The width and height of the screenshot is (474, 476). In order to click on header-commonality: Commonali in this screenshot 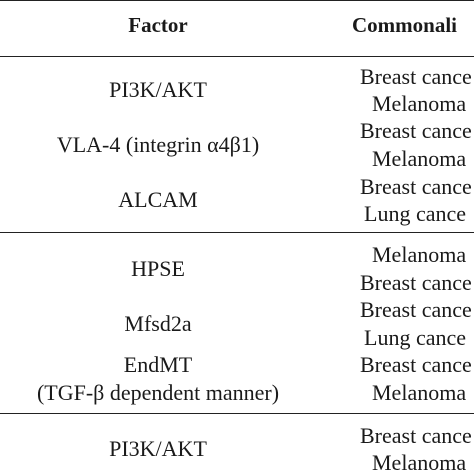, I will do `click(404, 25)`.